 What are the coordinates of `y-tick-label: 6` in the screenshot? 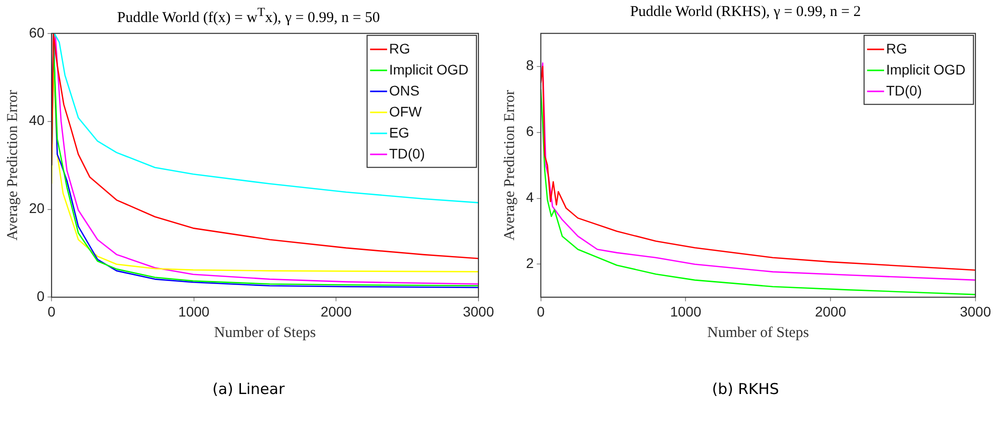 It's located at (530, 131).